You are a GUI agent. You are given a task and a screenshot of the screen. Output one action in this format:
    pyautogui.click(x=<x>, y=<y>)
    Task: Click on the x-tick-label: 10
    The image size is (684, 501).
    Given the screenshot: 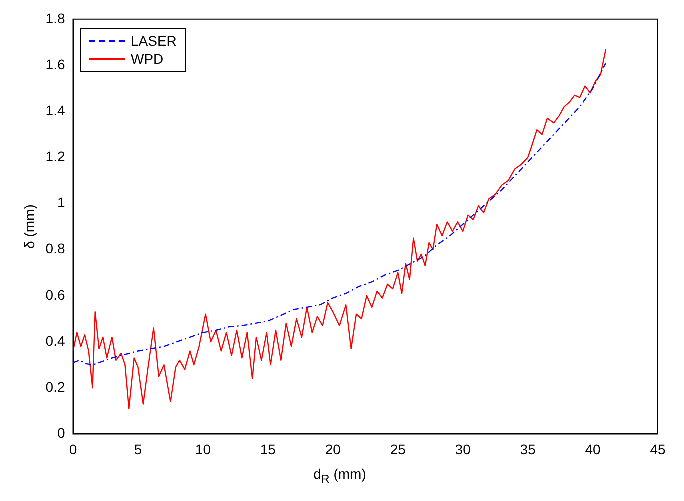 What is the action you would take?
    pyautogui.click(x=203, y=449)
    